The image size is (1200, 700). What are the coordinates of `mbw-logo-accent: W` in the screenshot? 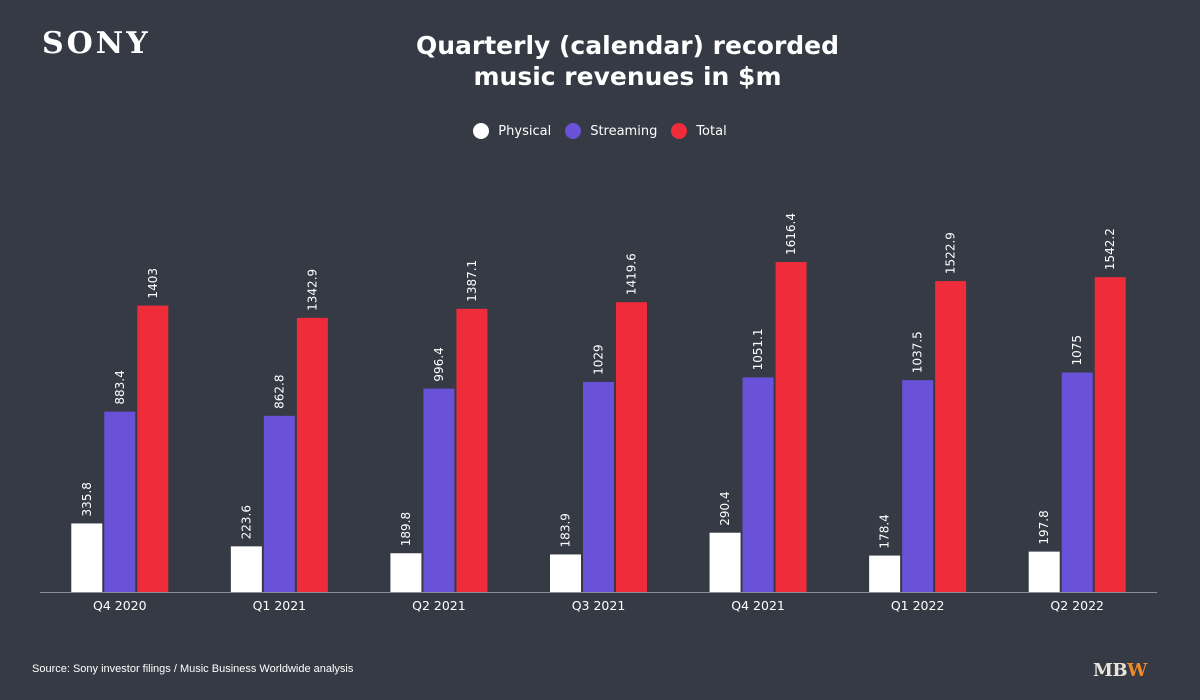 It's located at (1137, 670).